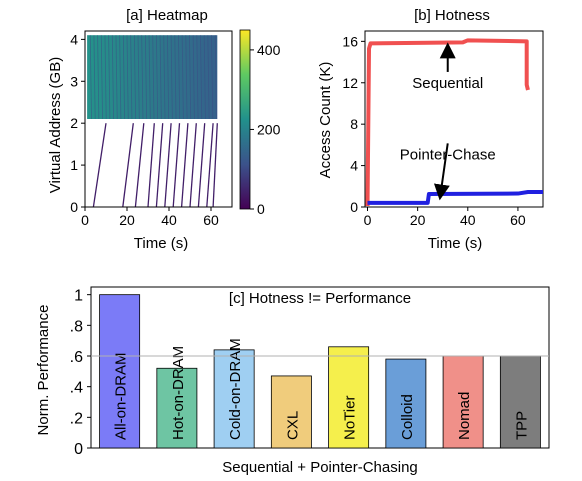 This screenshot has height=481, width=582. Describe the element at coordinates (235, 389) in the screenshot. I see `bar-label: Cold-on-DRAM` at that location.